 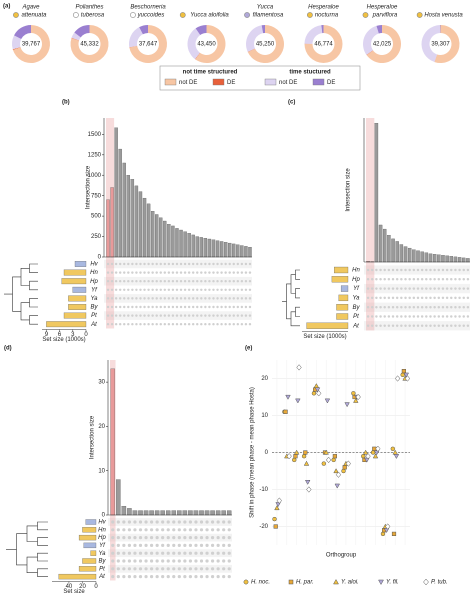 What do you see at coordinates (102, 523) in the screenshot?
I see `set-name: Hv` at bounding box center [102, 523].